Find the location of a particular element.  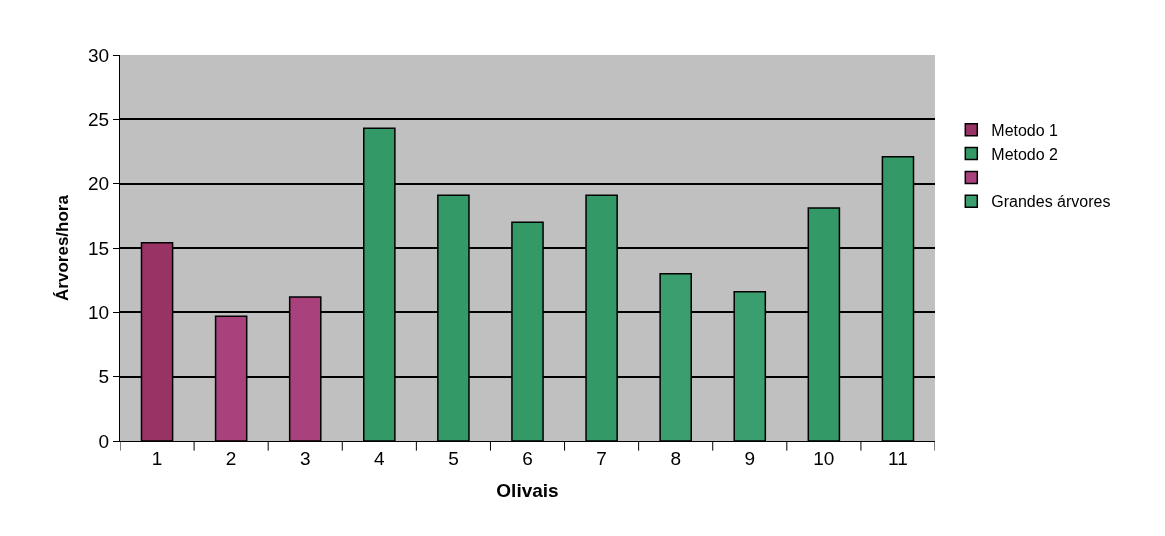

y-tick-label: 20 is located at coordinates (99, 184).